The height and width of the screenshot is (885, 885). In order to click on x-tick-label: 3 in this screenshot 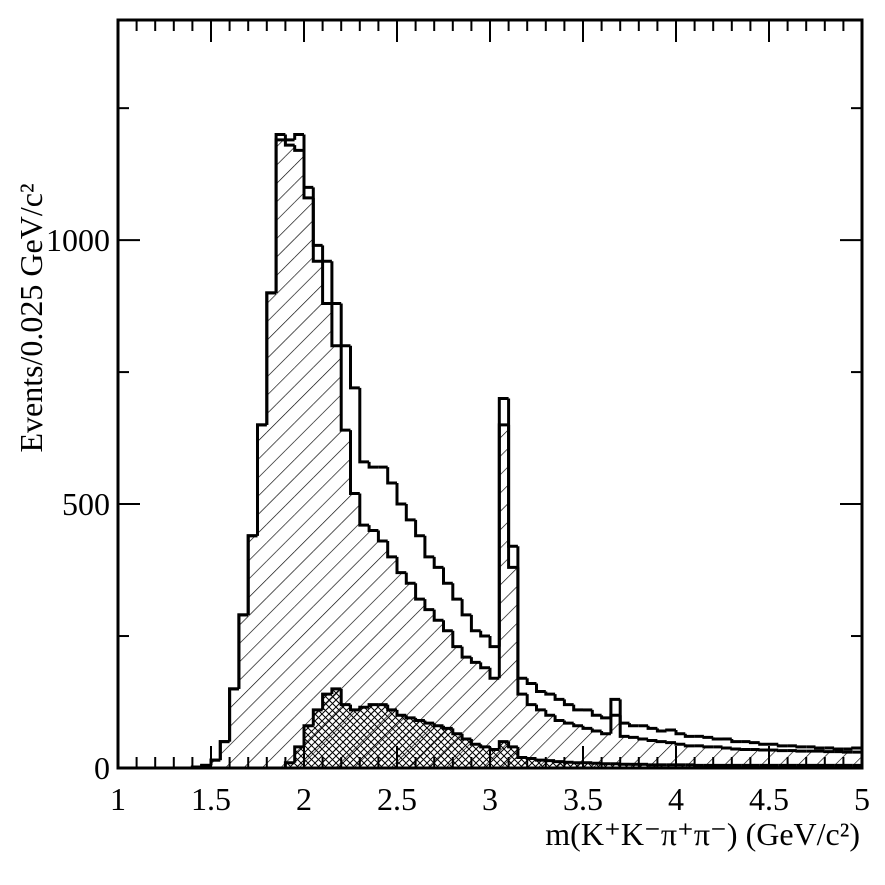, I will do `click(490, 799)`.